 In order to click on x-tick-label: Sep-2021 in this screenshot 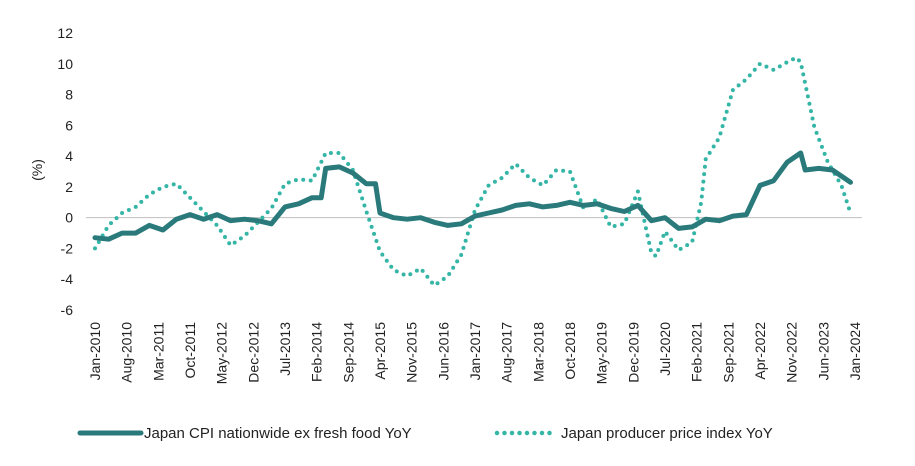, I will do `click(728, 352)`.